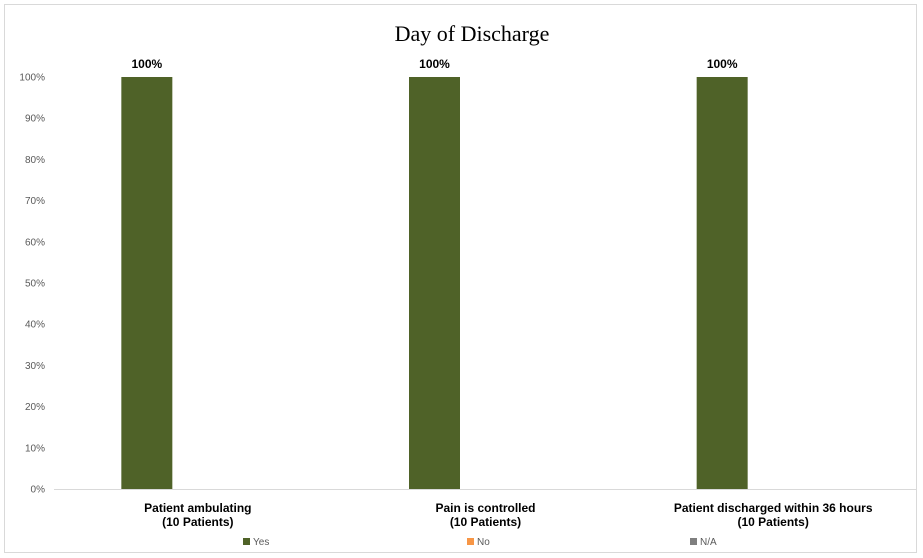 Image resolution: width=923 pixels, height=558 pixels. I want to click on legend: Yes No N/A, so click(480, 542).